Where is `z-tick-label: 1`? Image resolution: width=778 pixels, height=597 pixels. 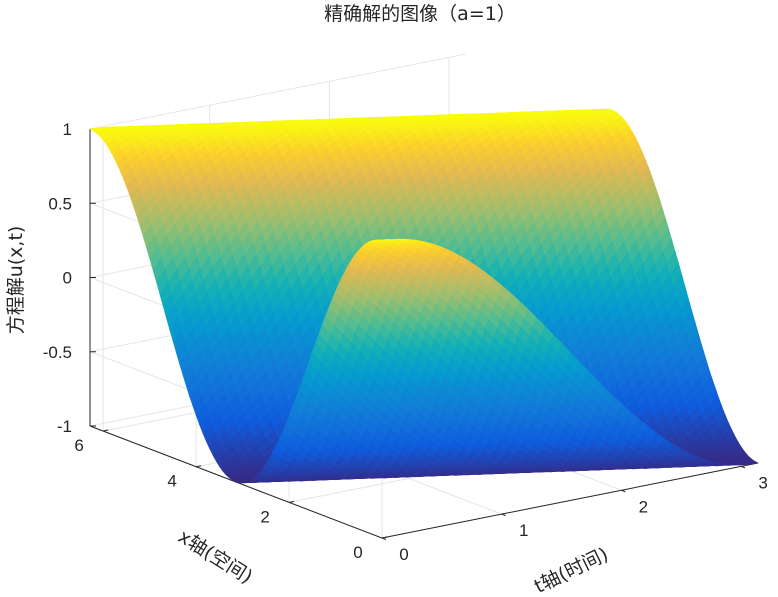
z-tick-label: 1 is located at coordinates (67, 129).